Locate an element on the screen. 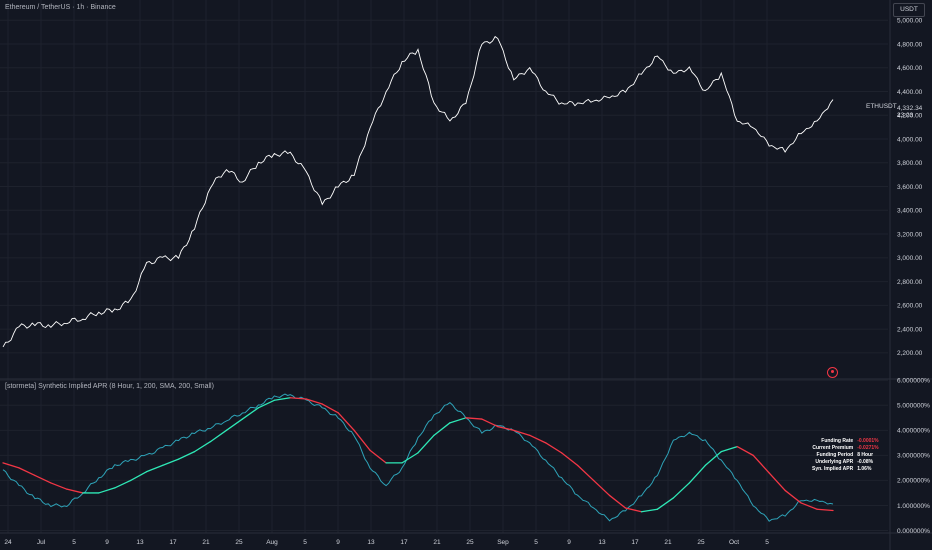 This screenshot has width=932, height=550. price-tick-label: 2,200.00 is located at coordinates (910, 353).